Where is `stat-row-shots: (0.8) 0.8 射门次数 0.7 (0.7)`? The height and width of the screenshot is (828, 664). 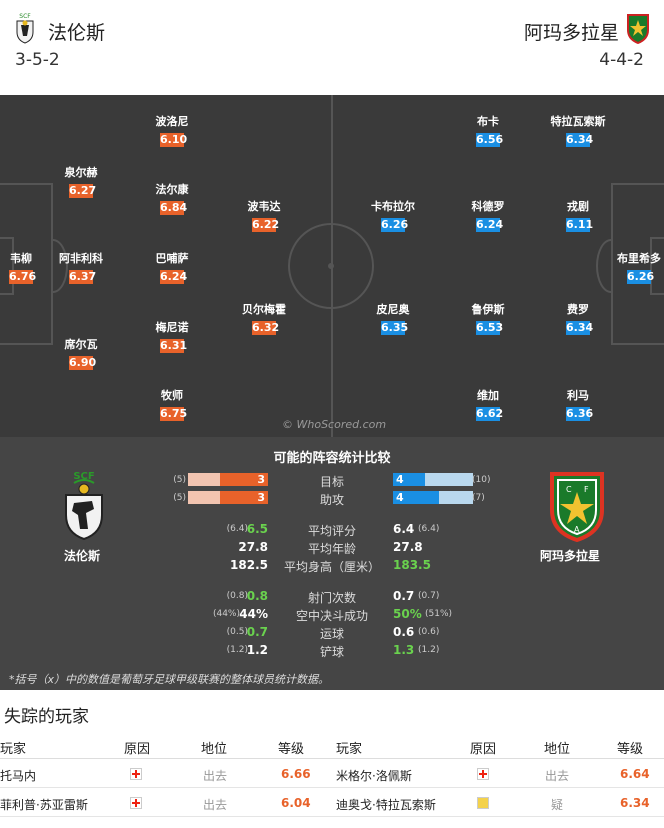
stat-row-shots: (0.8) 0.8 射门次数 0.7 (0.7) is located at coordinates (332, 597).